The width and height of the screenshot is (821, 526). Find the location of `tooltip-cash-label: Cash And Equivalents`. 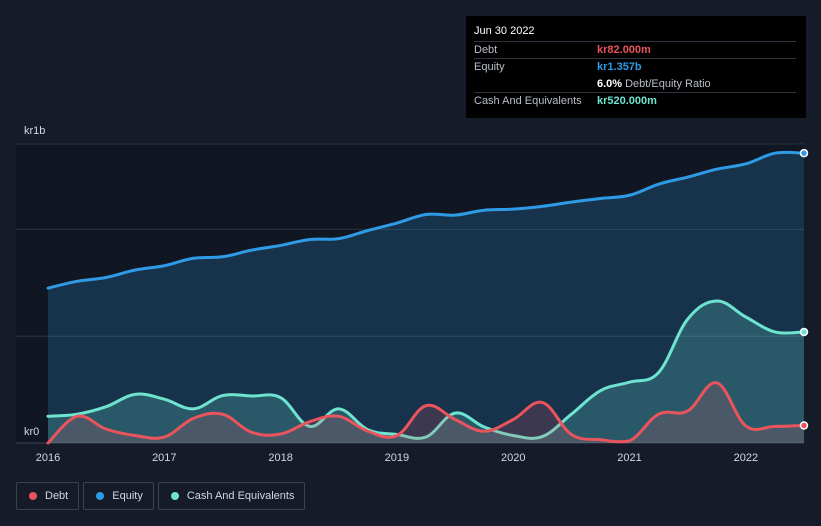

tooltip-cash-label: Cash And Equivalents is located at coordinates (528, 101).